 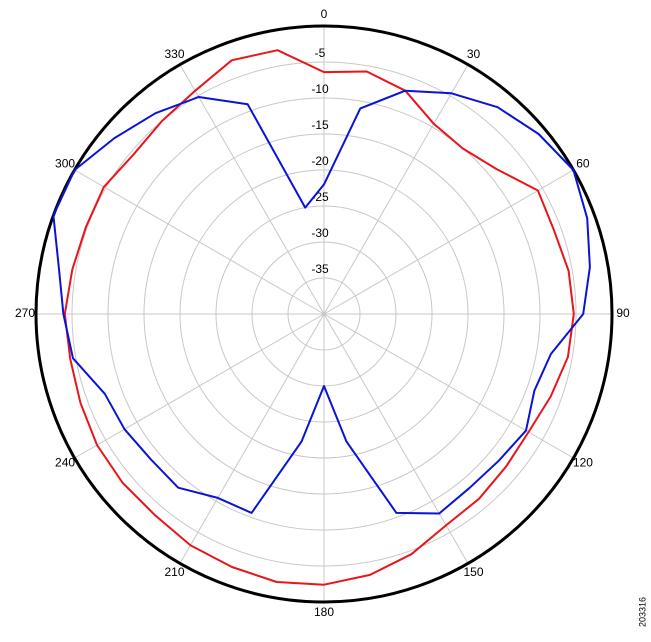 What do you see at coordinates (474, 54) in the screenshot?
I see `theta-tick-label: 30` at bounding box center [474, 54].